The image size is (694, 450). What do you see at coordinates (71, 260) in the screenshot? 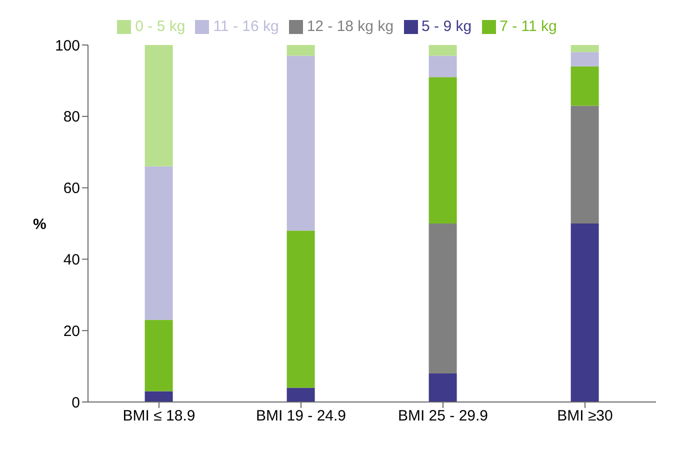
I see `y-tick-label: 40` at bounding box center [71, 260].